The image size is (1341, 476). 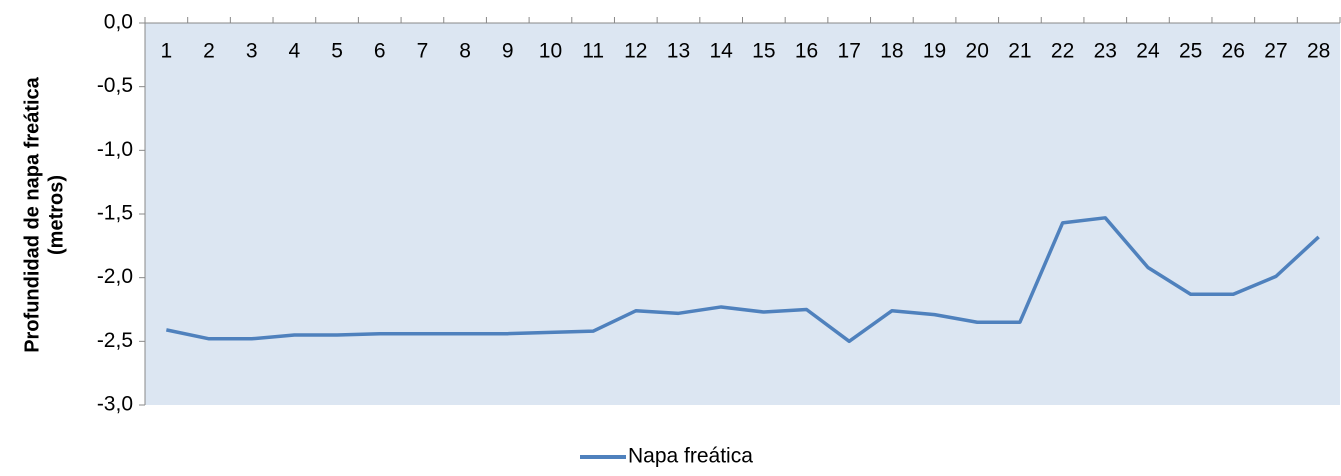 I want to click on x-tick-label: 13, so click(x=678, y=51).